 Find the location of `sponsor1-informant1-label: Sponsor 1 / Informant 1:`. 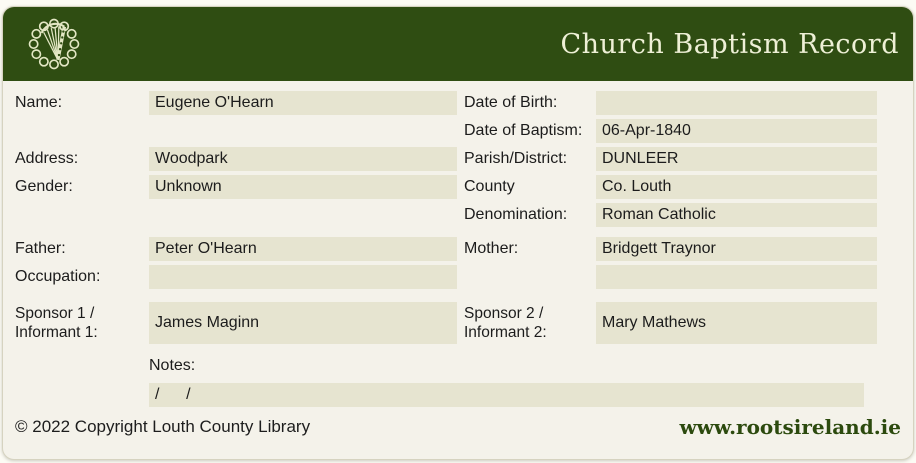

sponsor1-informant1-label: Sponsor 1 / Informant 1: is located at coordinates (56, 323).